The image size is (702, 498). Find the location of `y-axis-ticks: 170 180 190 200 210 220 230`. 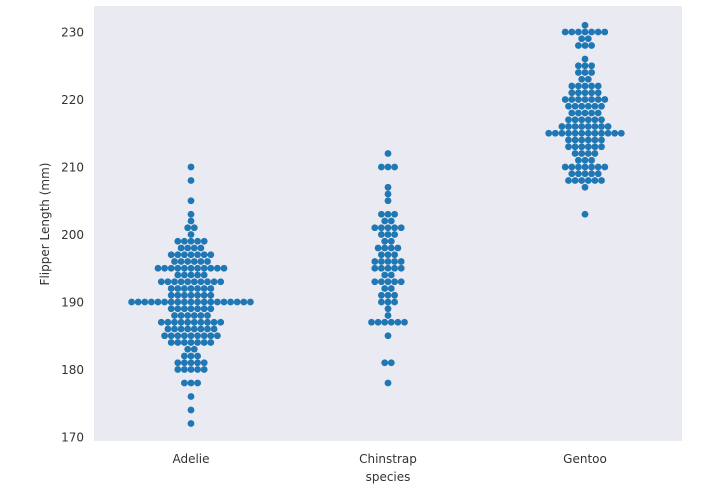

y-axis-ticks: 170 180 190 200 210 220 230 is located at coordinates (72, 235).